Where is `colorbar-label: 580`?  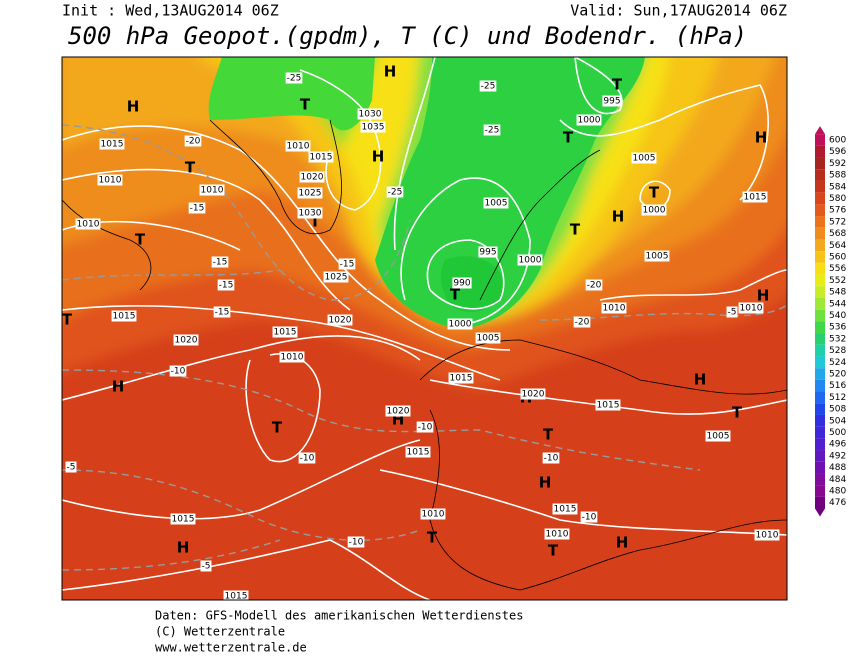
colorbar-label: 580 is located at coordinates (837, 199).